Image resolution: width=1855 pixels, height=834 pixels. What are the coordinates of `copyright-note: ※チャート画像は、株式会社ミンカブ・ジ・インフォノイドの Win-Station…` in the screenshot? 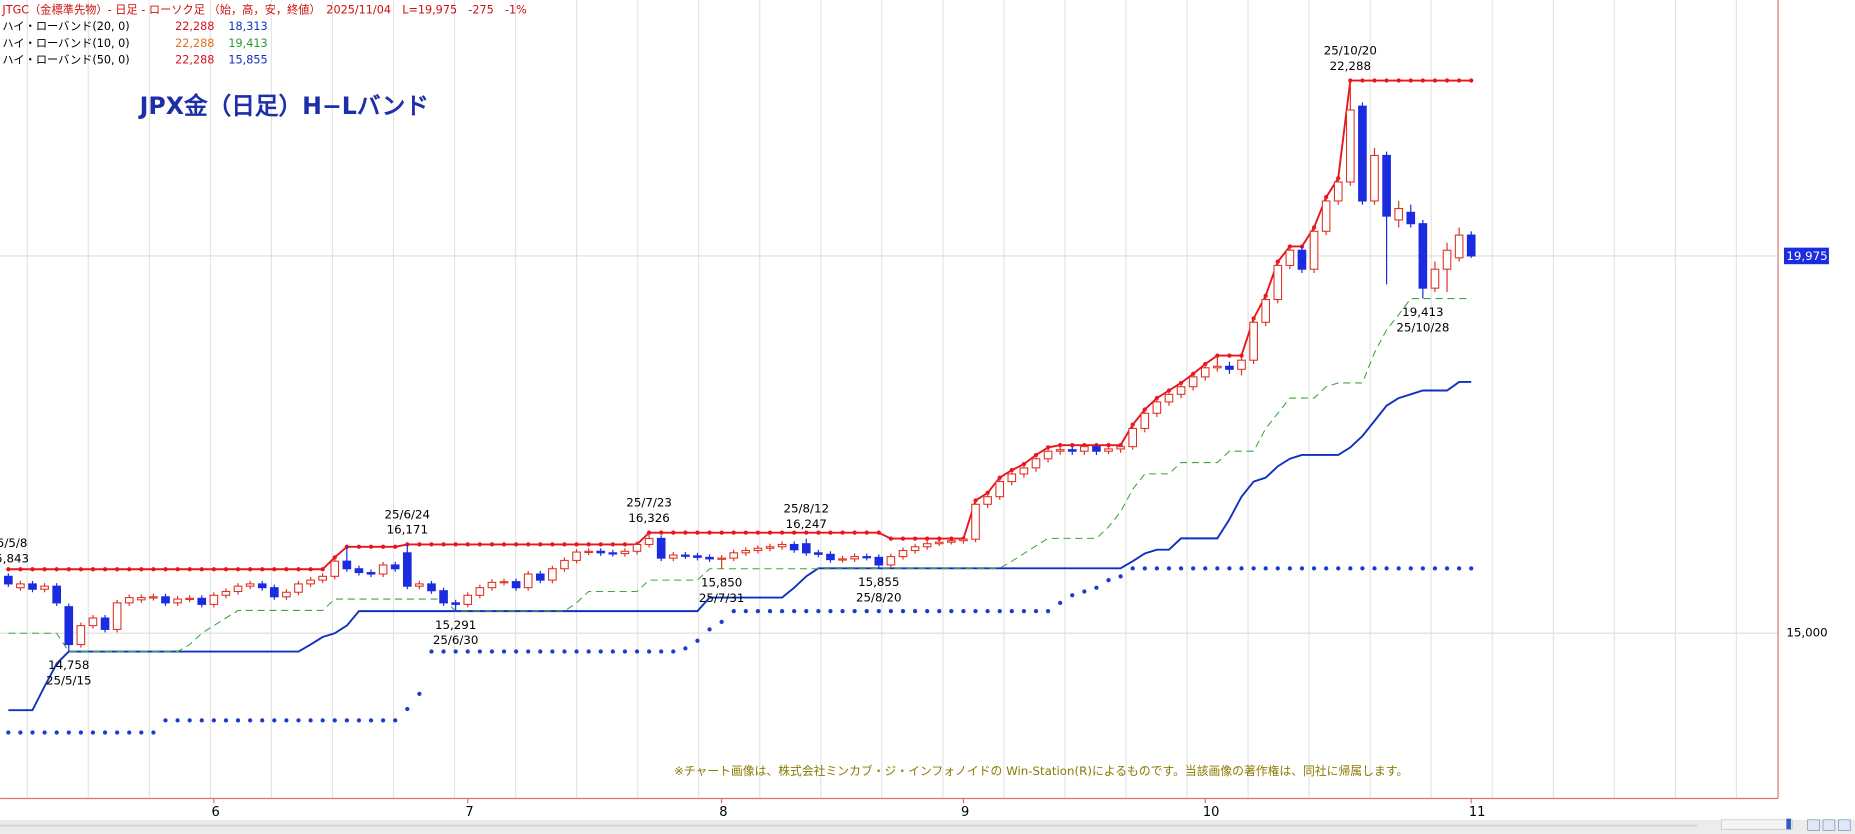 It's located at (1041, 771).